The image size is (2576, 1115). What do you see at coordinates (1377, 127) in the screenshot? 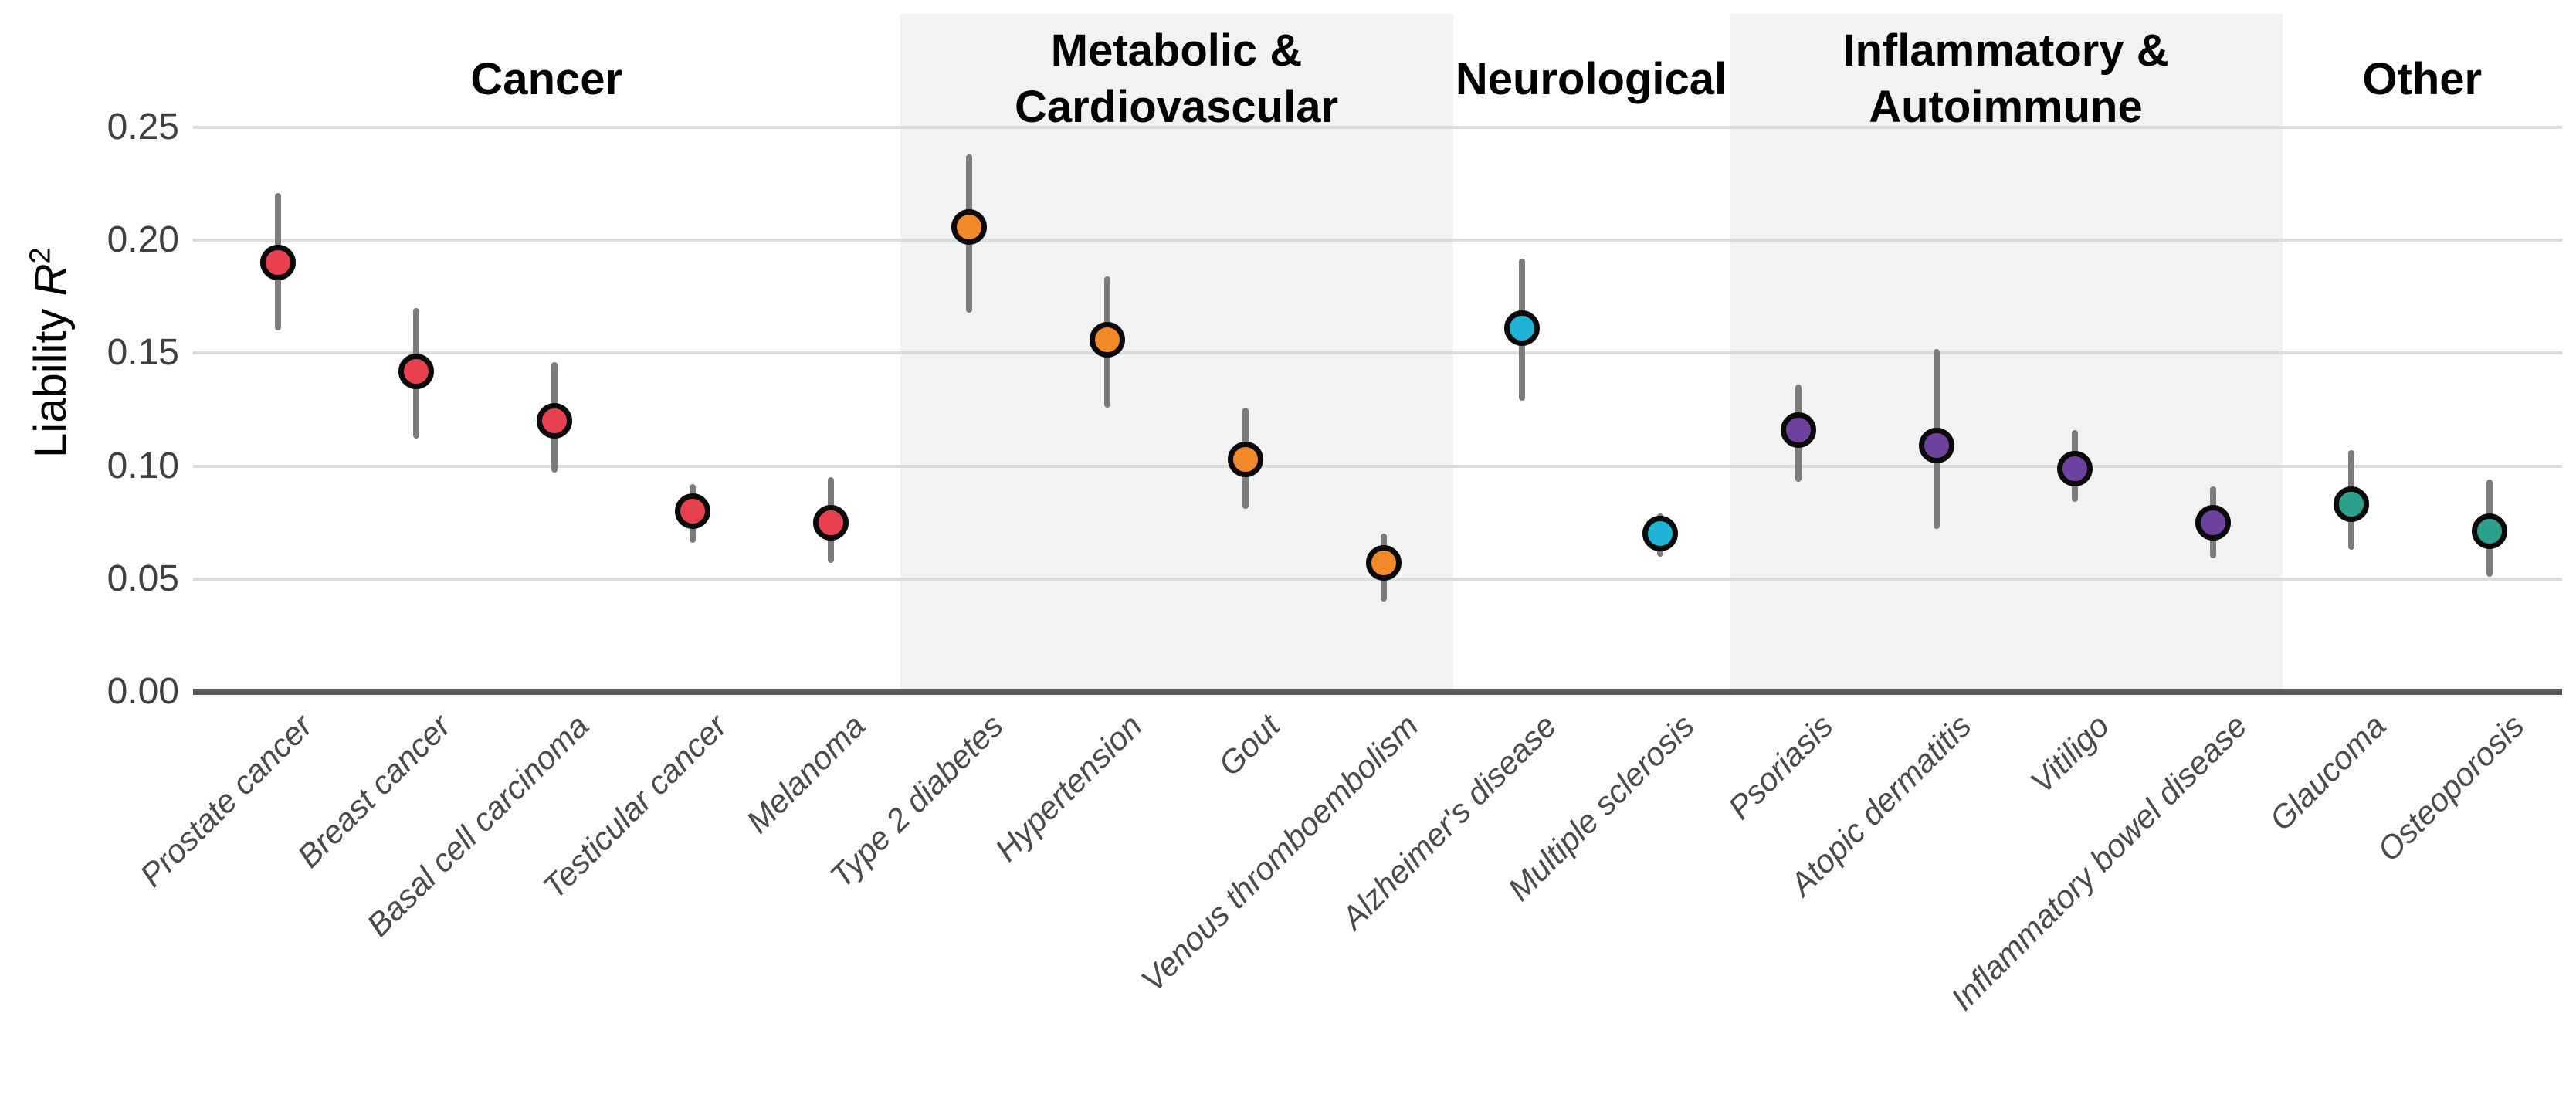
I see `gridline-0.25` at bounding box center [1377, 127].